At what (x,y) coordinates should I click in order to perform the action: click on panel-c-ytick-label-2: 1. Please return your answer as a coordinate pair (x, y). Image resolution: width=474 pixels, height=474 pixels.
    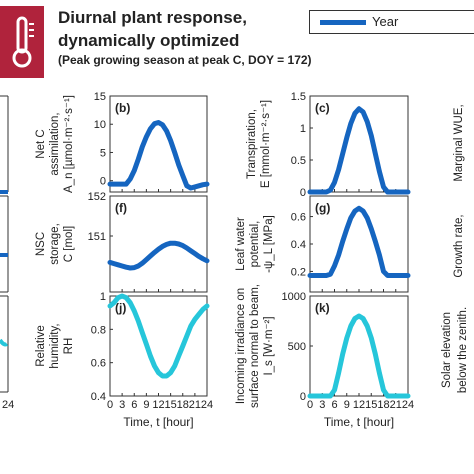
    Looking at the image, I should click on (303, 129).